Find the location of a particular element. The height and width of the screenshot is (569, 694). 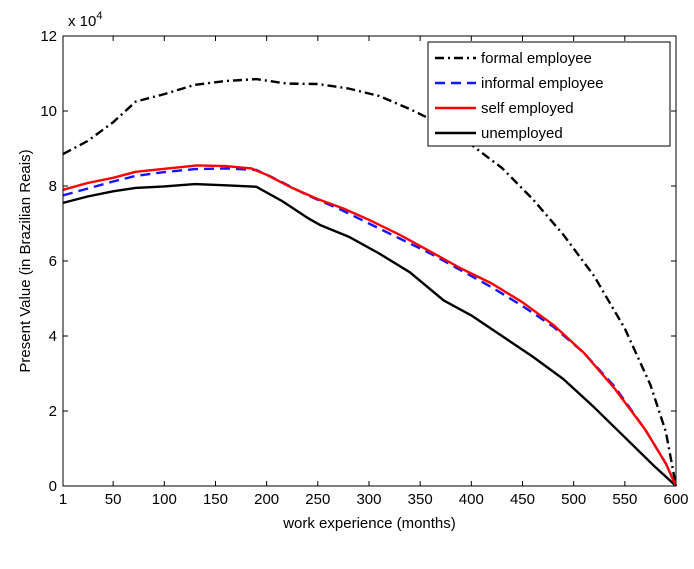

y-tick-label: 0 is located at coordinates (53, 486).